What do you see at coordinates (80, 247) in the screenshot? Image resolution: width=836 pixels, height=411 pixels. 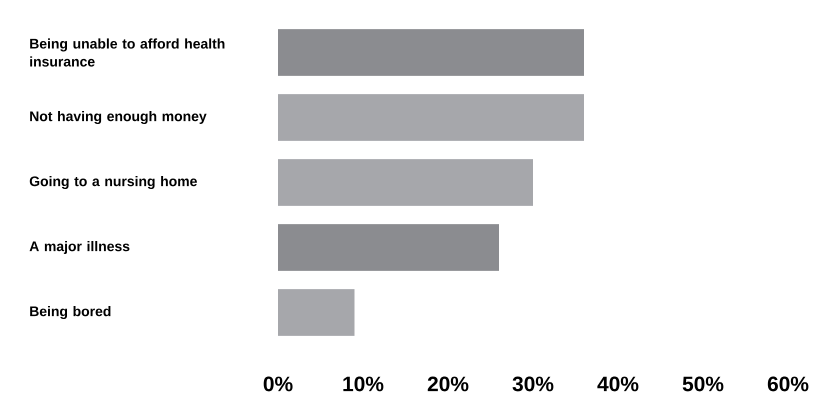 I see `y-tick-label: A major illness` at bounding box center [80, 247].